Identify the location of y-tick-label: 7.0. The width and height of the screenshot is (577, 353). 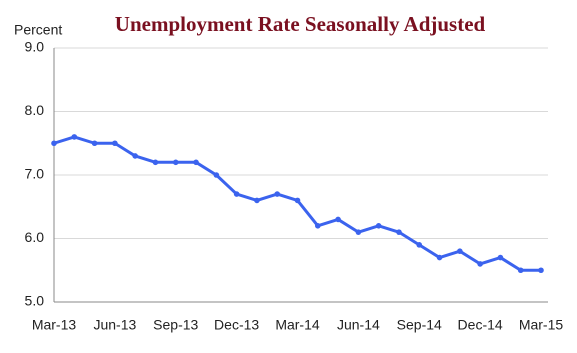
(35, 174).